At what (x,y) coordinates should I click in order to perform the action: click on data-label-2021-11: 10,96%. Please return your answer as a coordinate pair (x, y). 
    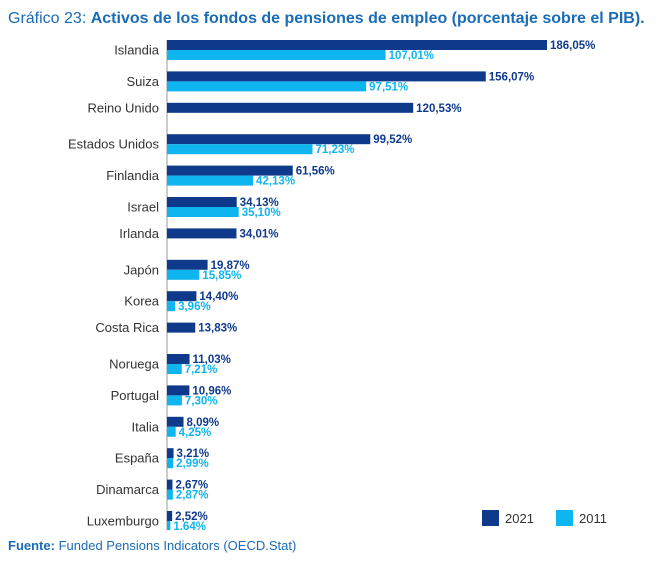
    Looking at the image, I should click on (211, 391).